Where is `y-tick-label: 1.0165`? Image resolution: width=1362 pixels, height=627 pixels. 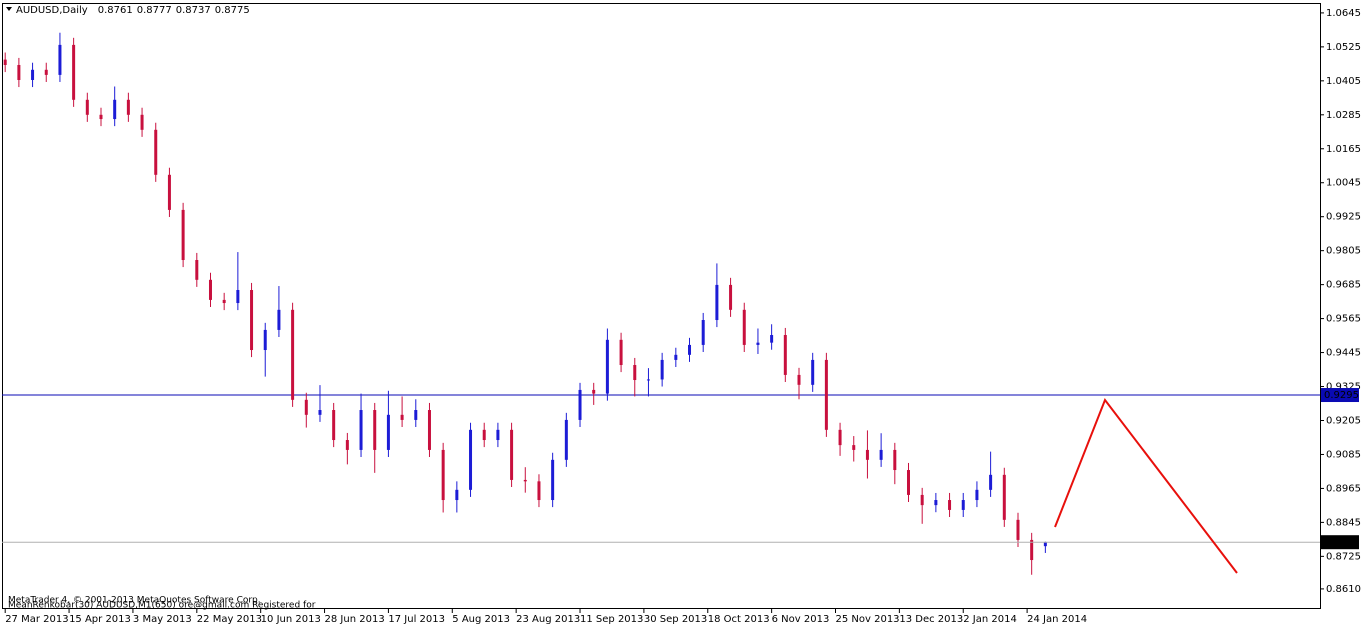
y-tick-label: 1.0165 is located at coordinates (1343, 149).